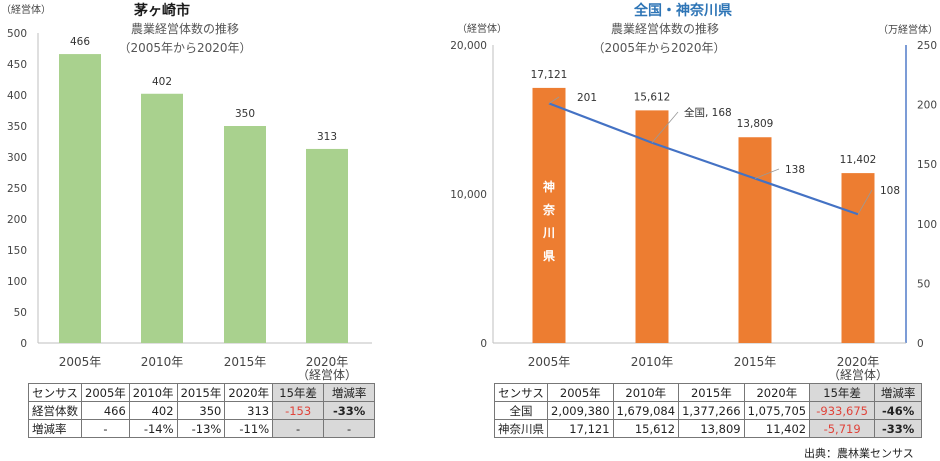  Describe the element at coordinates (859, 453) in the screenshot. I see `source-note: 出典：農林業センサス` at that location.